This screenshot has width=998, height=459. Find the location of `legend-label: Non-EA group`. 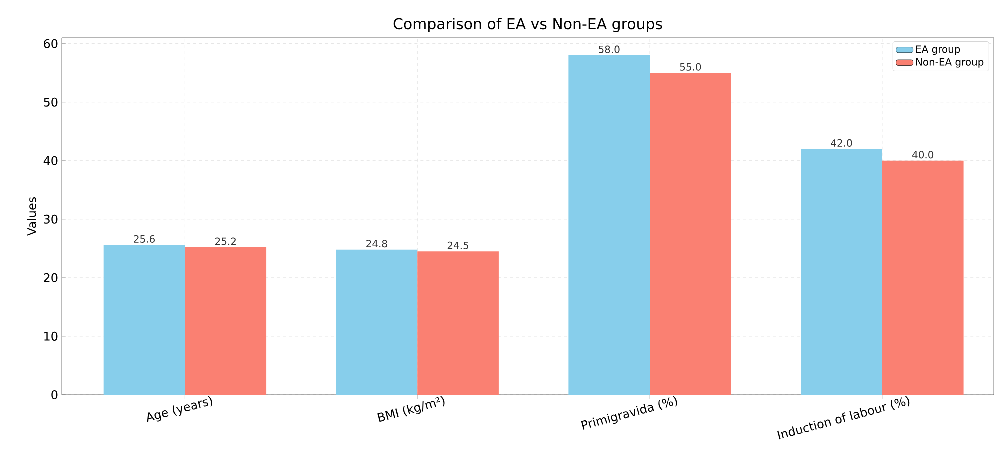

legend-label: Non-EA group is located at coordinates (950, 63).